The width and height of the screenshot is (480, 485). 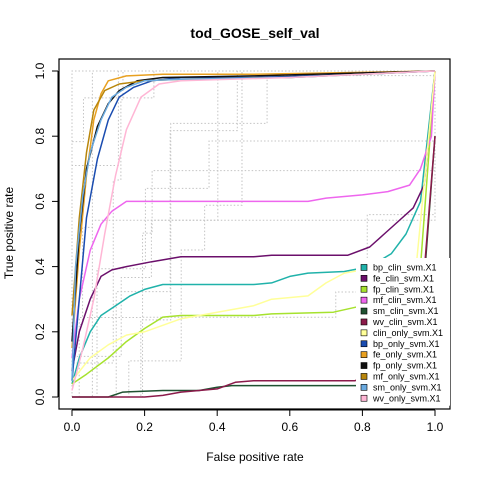 I want to click on y-tick-label: 0.2, so click(x=40, y=331).